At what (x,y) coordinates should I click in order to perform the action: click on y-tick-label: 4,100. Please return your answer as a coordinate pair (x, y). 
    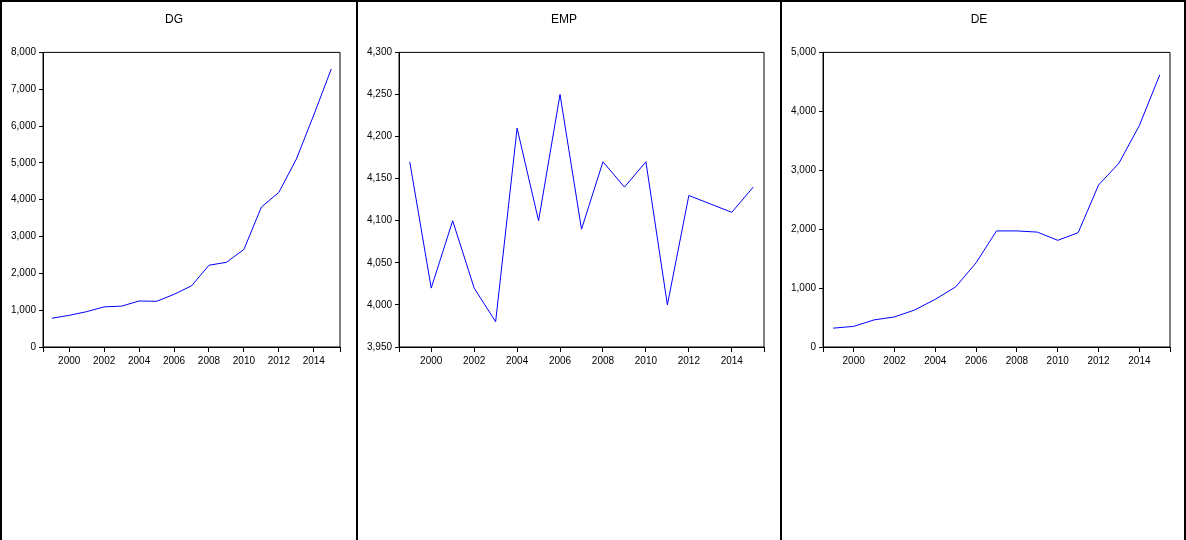
    Looking at the image, I should click on (379, 220).